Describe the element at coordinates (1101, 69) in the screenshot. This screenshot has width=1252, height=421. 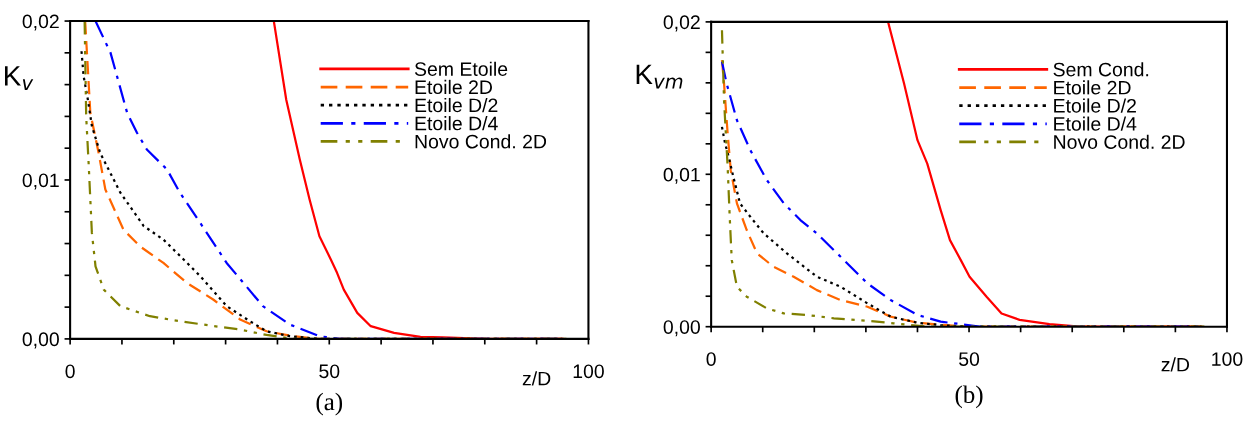
I see `legend-label: Sem Cond.` at that location.